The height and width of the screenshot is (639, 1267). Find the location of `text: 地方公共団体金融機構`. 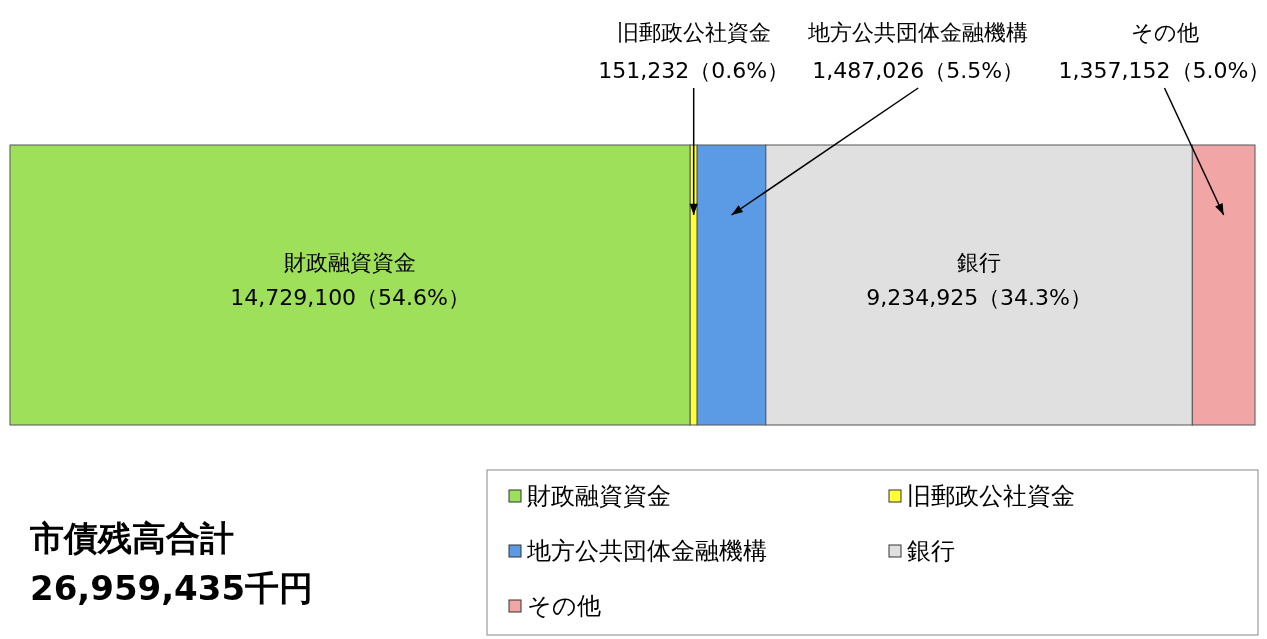

text: 地方公共団体金融機構 is located at coordinates (918, 32).